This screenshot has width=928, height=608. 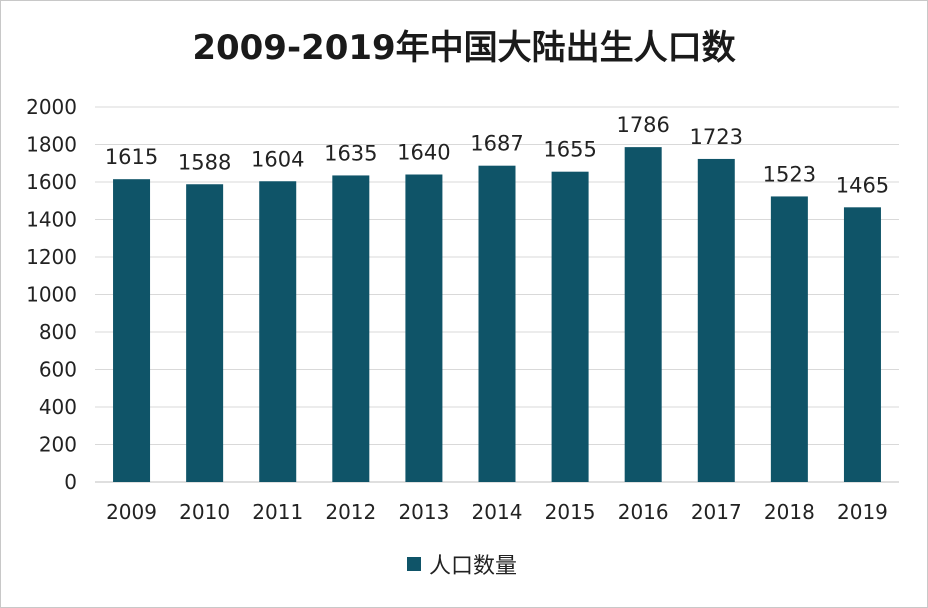 What do you see at coordinates (70, 482) in the screenshot?
I see `y-tick-label: 0` at bounding box center [70, 482].